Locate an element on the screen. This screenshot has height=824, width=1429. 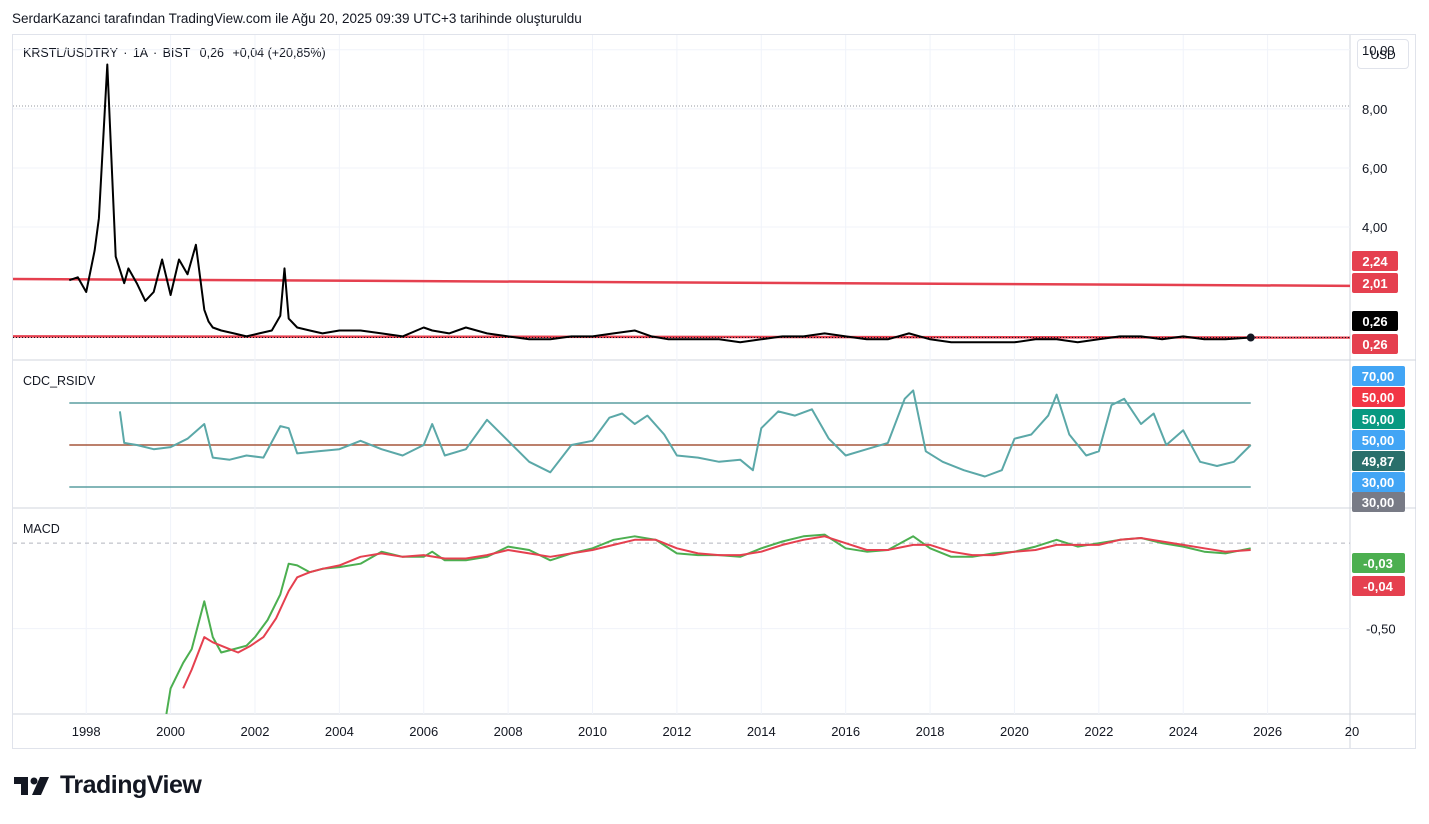
symbol-change-percent: (+20,85%) is located at coordinates (296, 53).